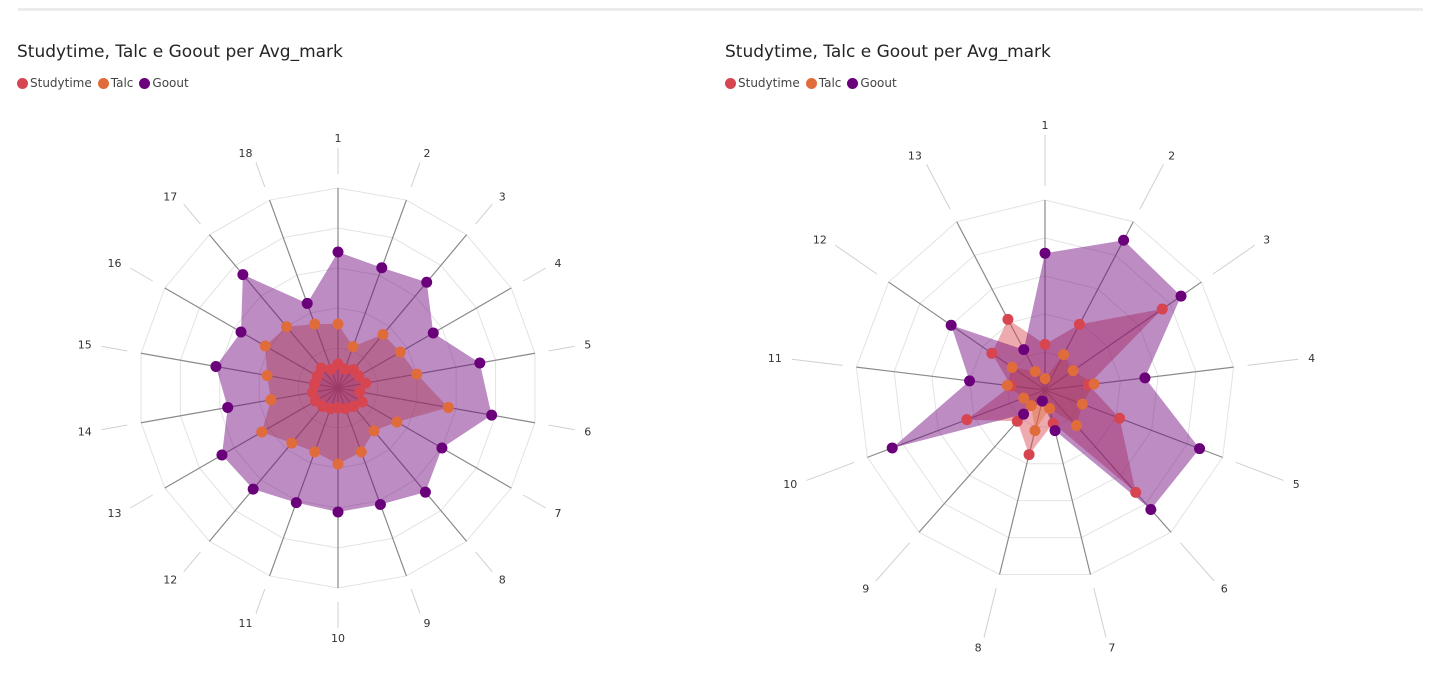 This screenshot has height=692, width=1437. What do you see at coordinates (502, 196) in the screenshot?
I see `category-label-3: 3` at bounding box center [502, 196].